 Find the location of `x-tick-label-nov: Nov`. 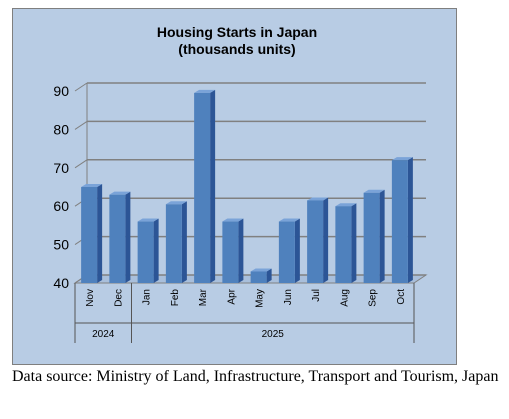

x-tick-label-nov: Nov is located at coordinates (90, 298).